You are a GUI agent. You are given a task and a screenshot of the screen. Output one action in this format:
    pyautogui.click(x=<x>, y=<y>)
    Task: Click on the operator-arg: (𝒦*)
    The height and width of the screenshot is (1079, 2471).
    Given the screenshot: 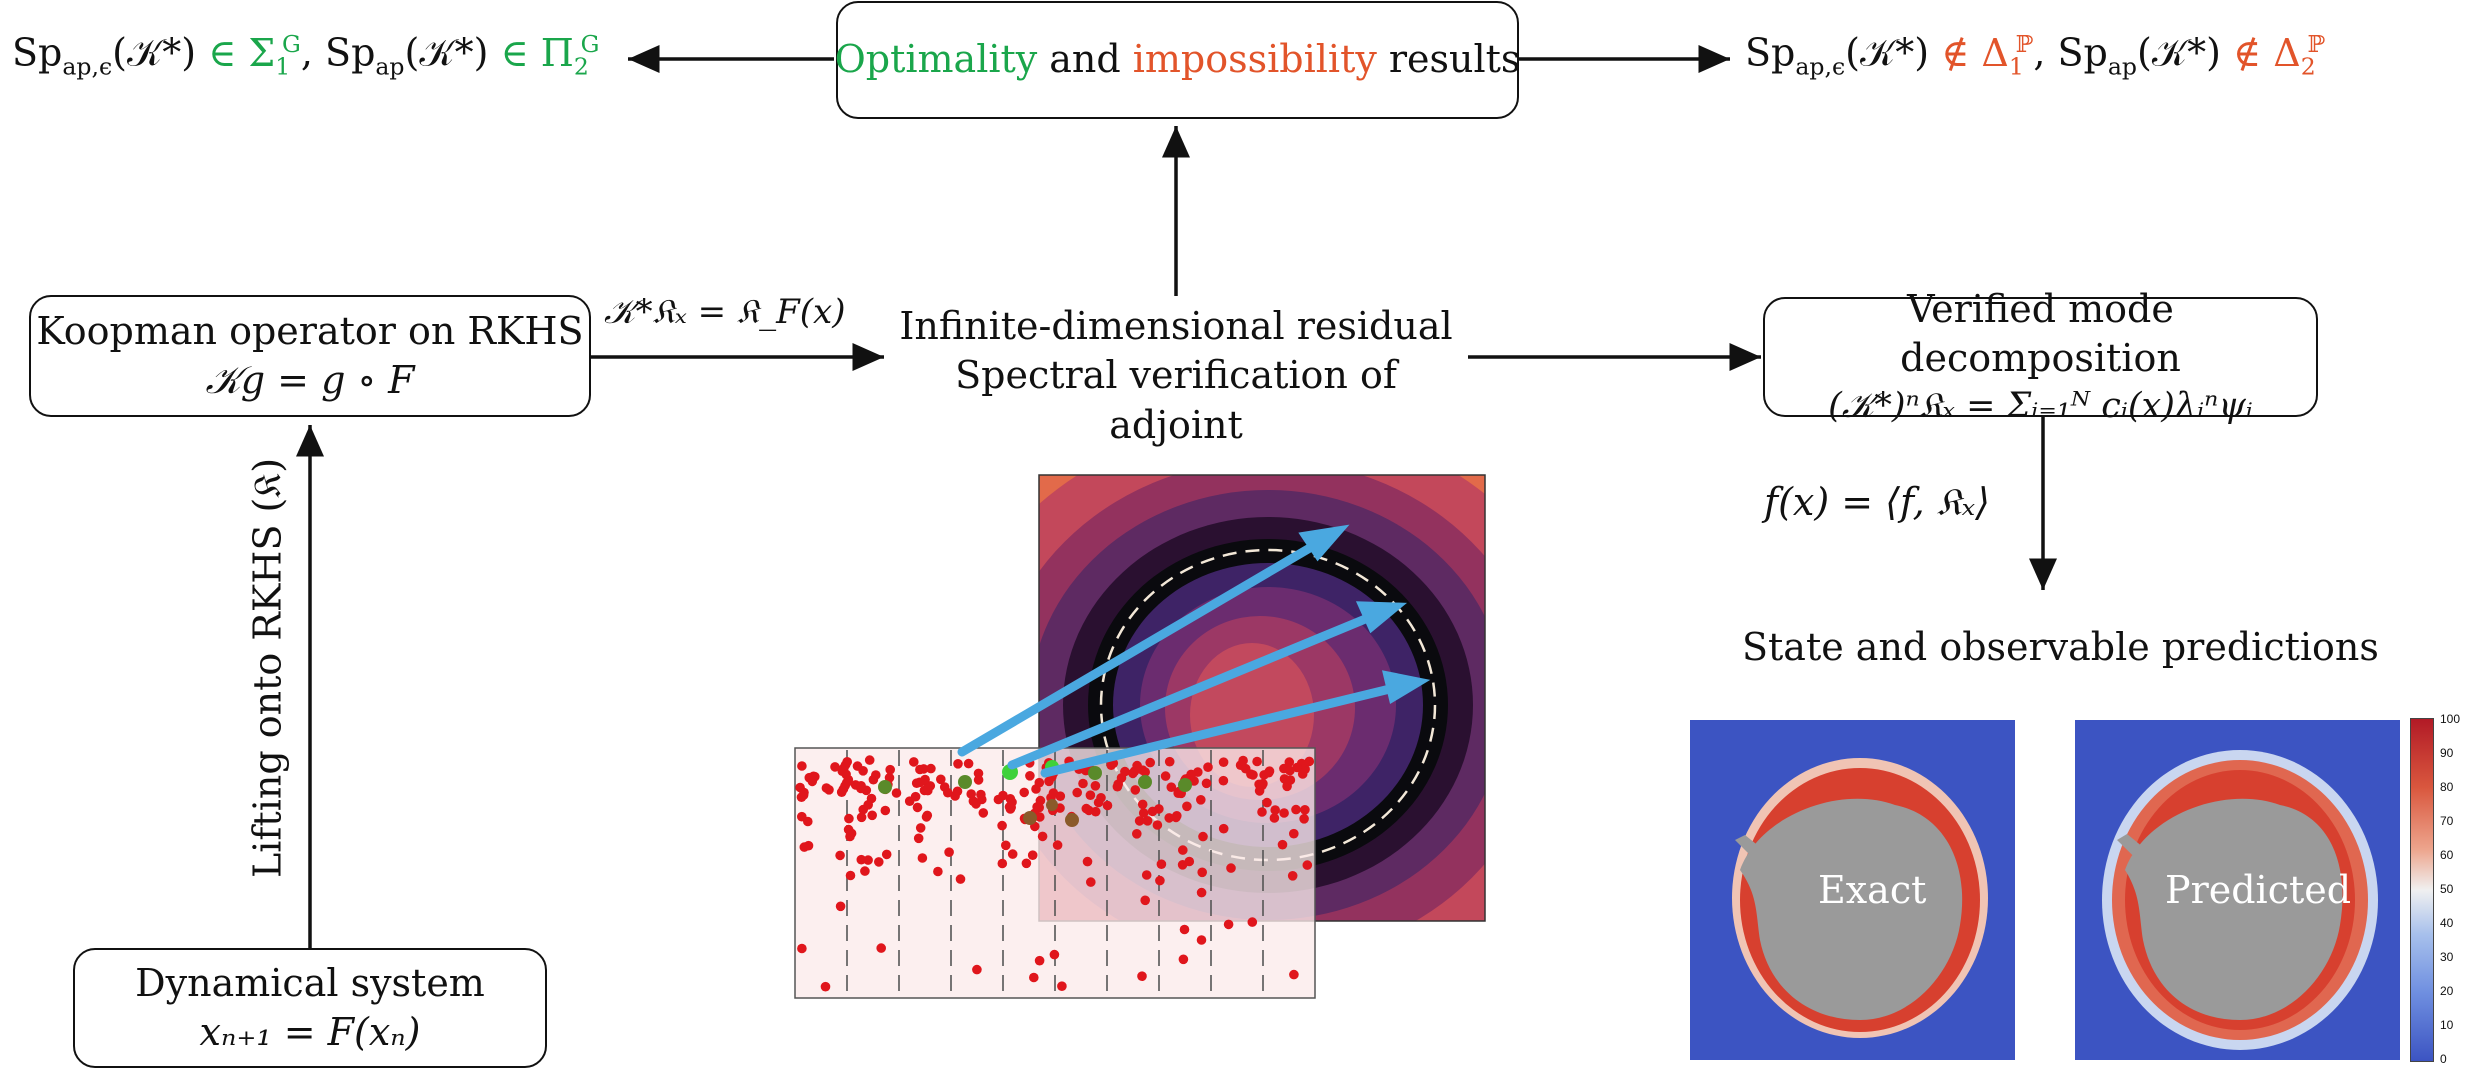 What is the action you would take?
    pyautogui.click(x=154, y=52)
    